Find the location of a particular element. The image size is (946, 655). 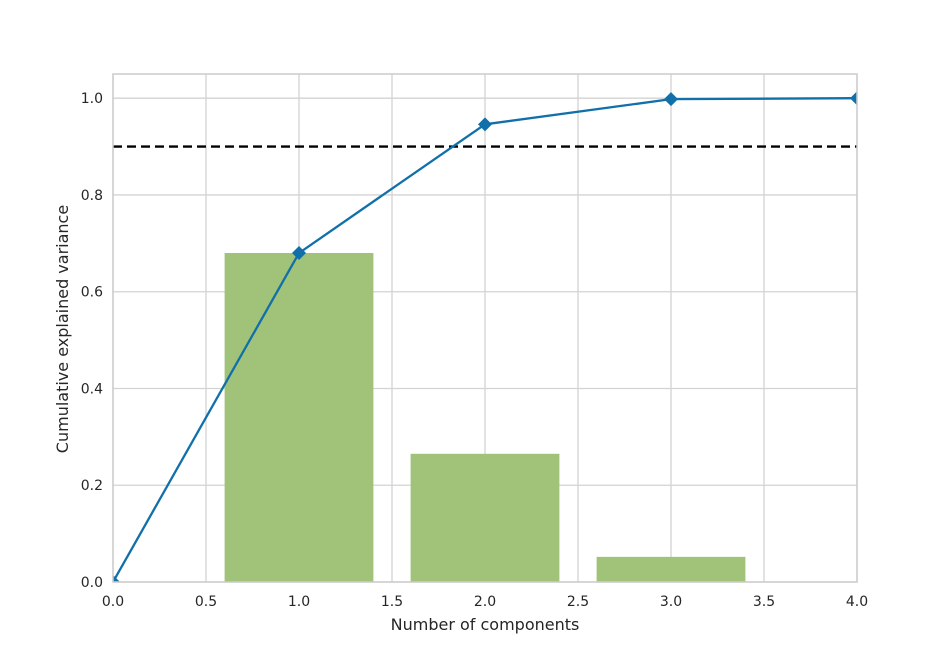

y-tick-labels: 0.0 0.2 0.4 0.6 0.8 1.0 is located at coordinates (92, 341).